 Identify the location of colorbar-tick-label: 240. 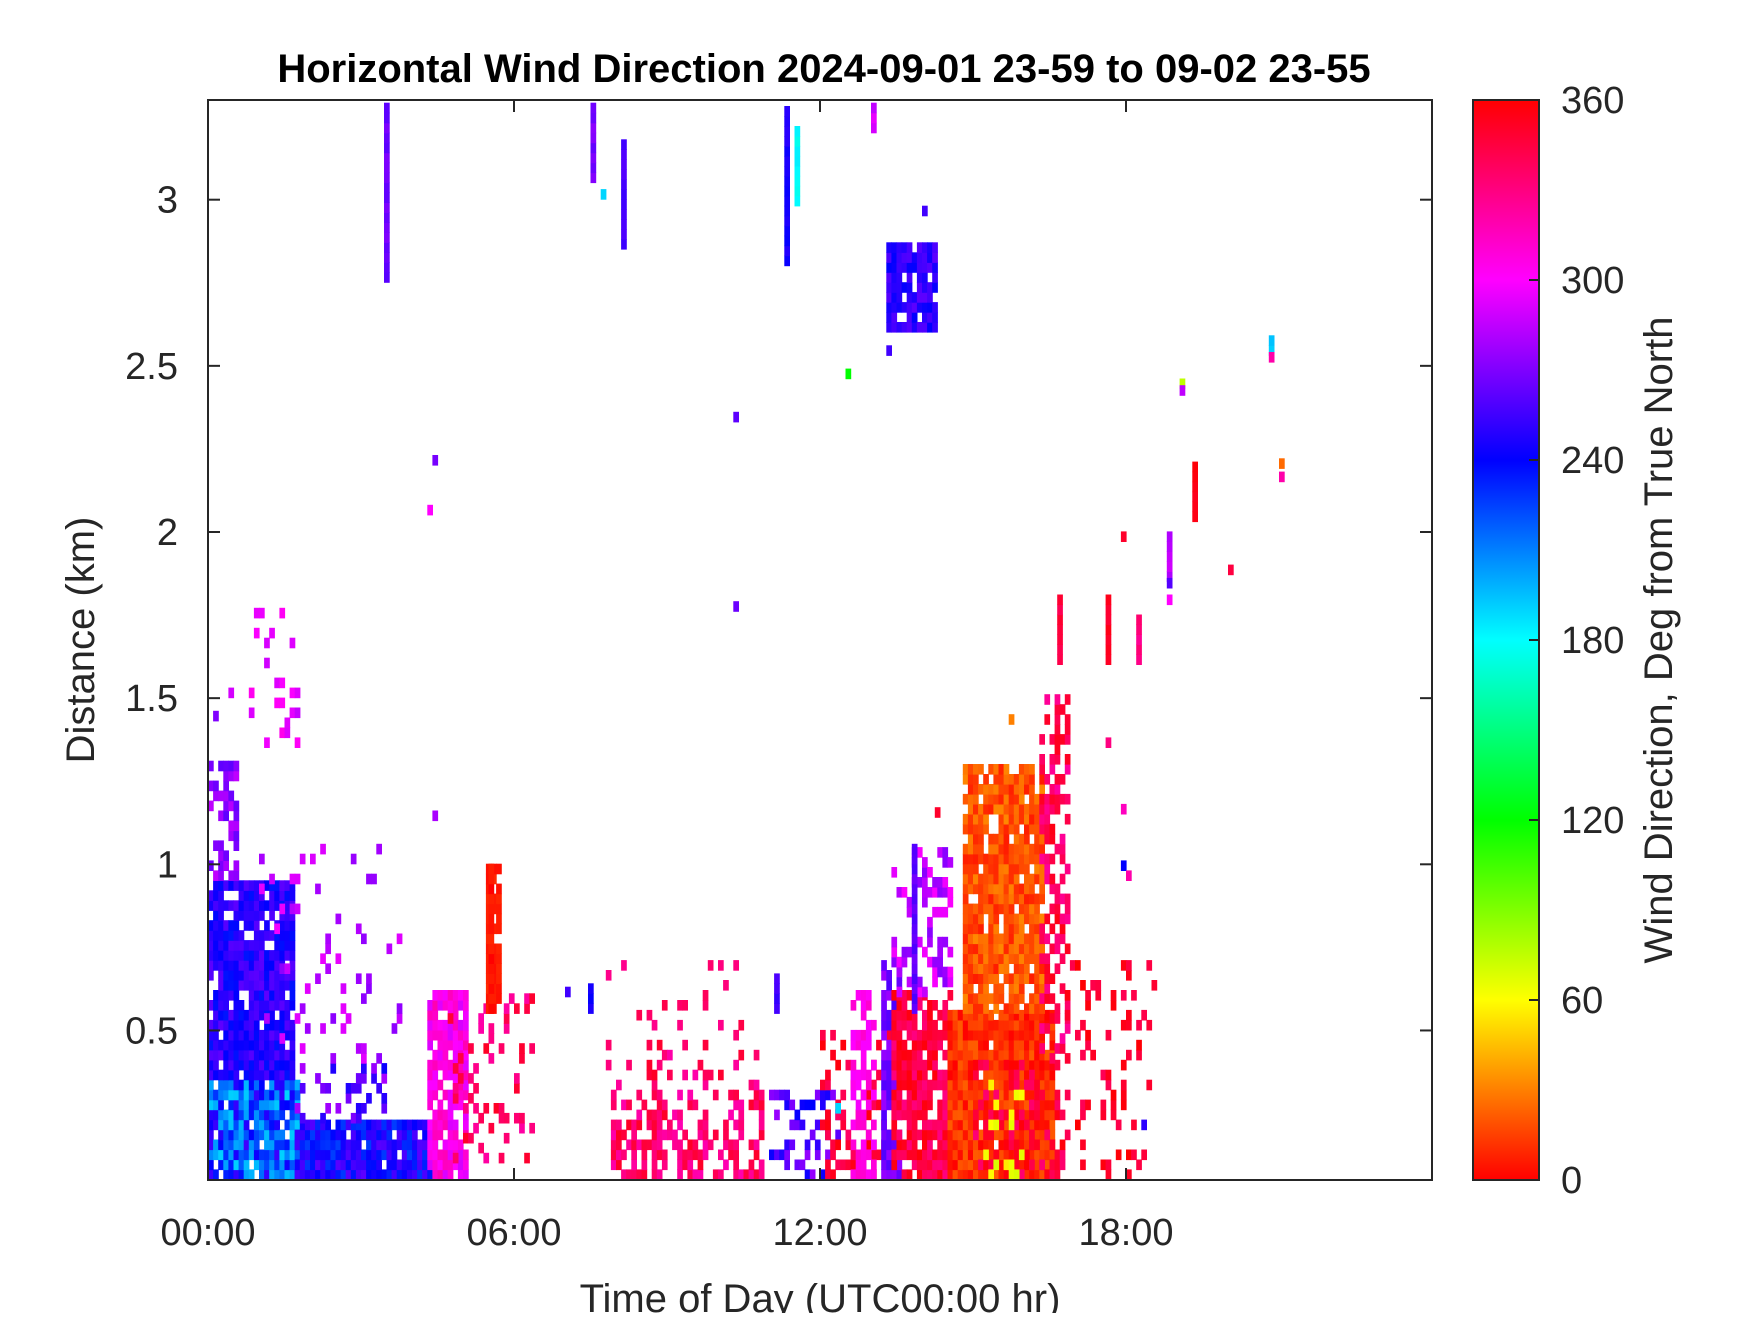
(1592, 461).